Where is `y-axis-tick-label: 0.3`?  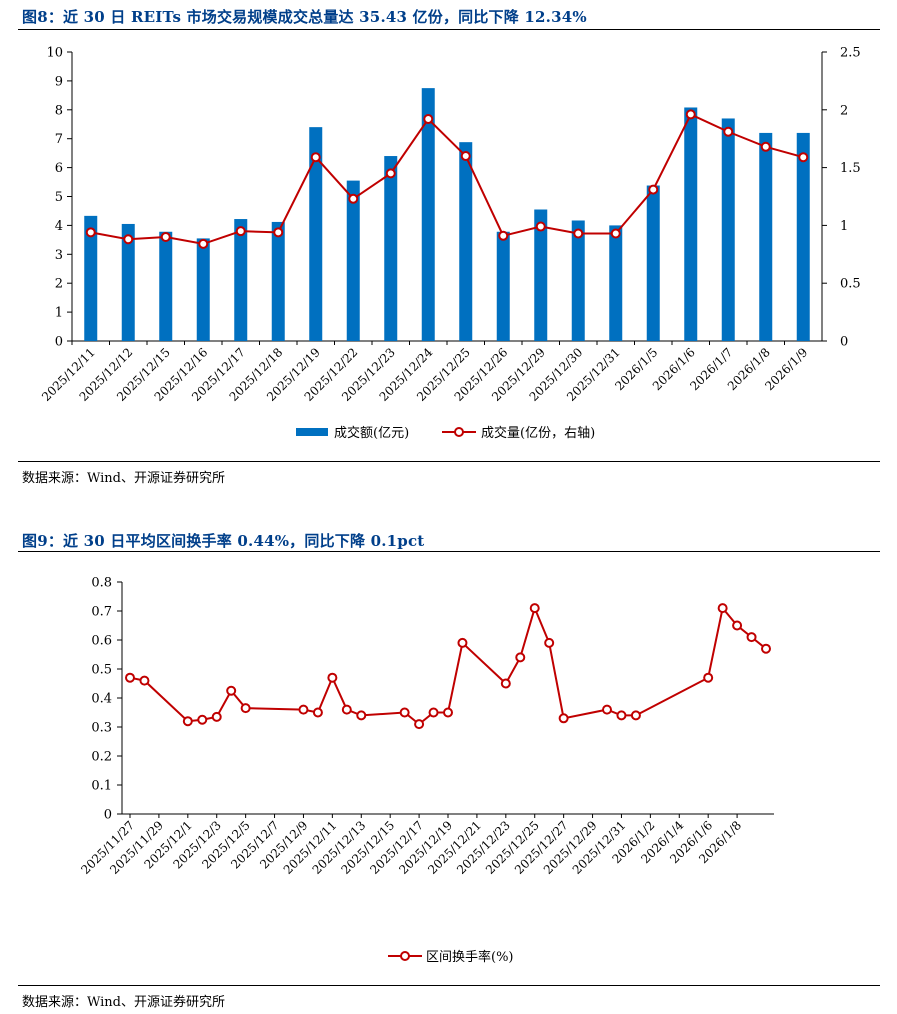
y-axis-tick-label: 0.3 is located at coordinates (101, 728).